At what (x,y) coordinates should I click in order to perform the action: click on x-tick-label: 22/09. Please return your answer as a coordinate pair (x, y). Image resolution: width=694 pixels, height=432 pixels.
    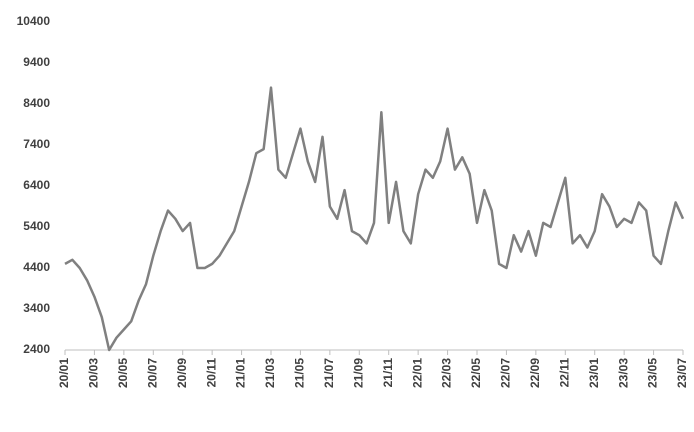
    Looking at the image, I should click on (535, 373).